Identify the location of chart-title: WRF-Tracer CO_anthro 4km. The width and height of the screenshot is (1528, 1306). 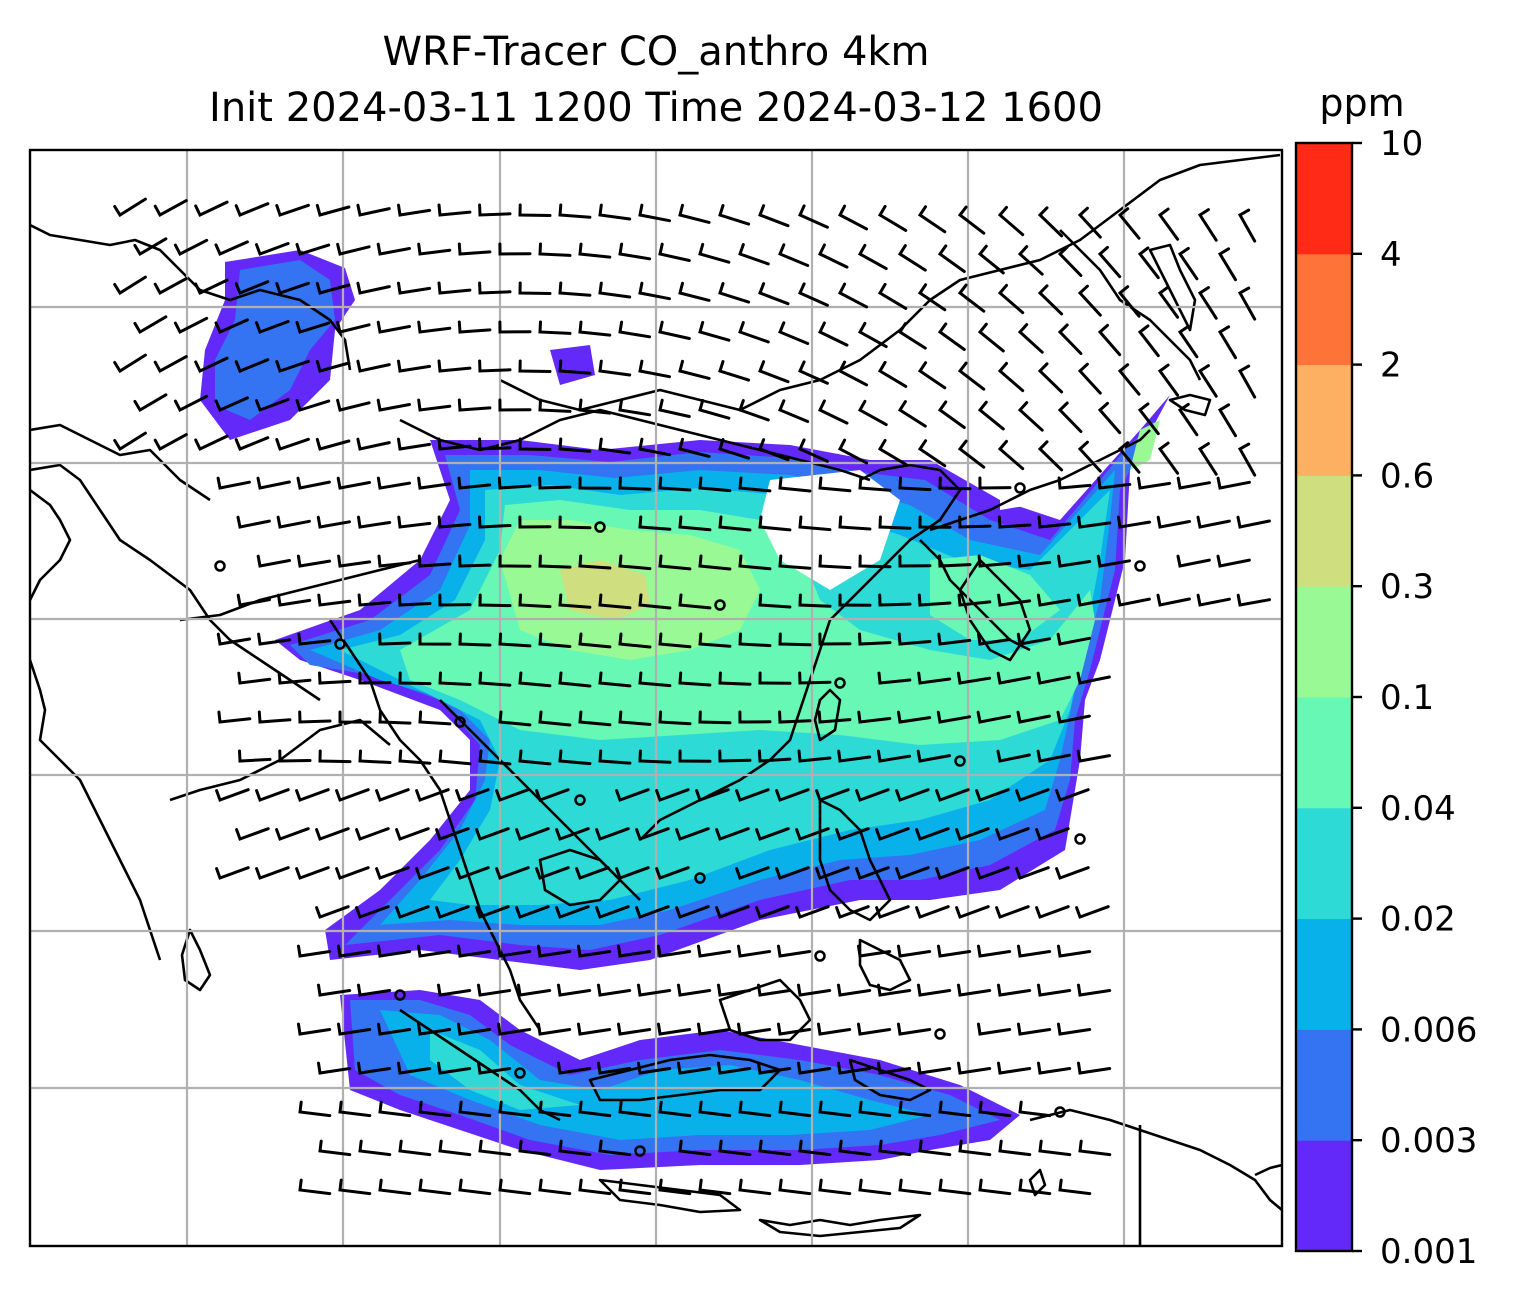
(656, 52).